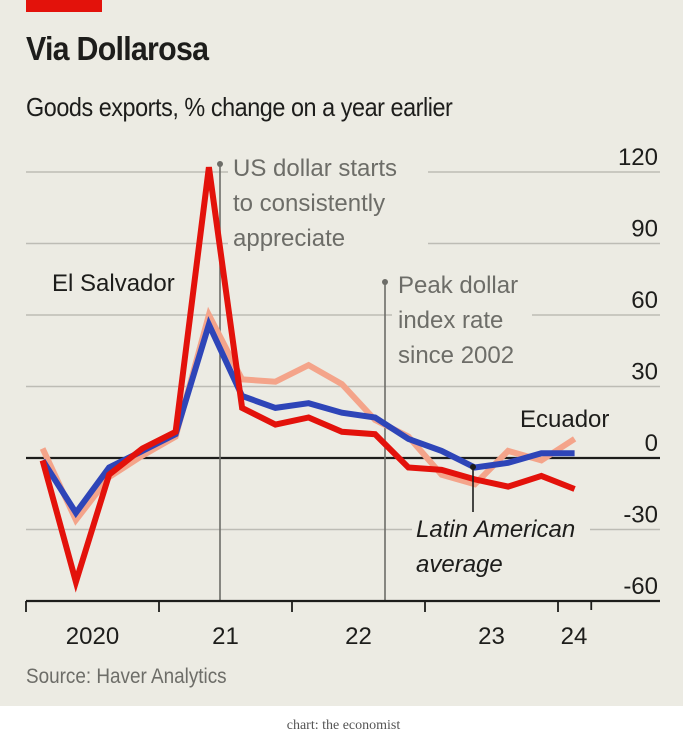 This screenshot has width=687, height=737. What do you see at coordinates (309, 203) in the screenshot?
I see `annotation-dollar-appreciate: to consistently` at bounding box center [309, 203].